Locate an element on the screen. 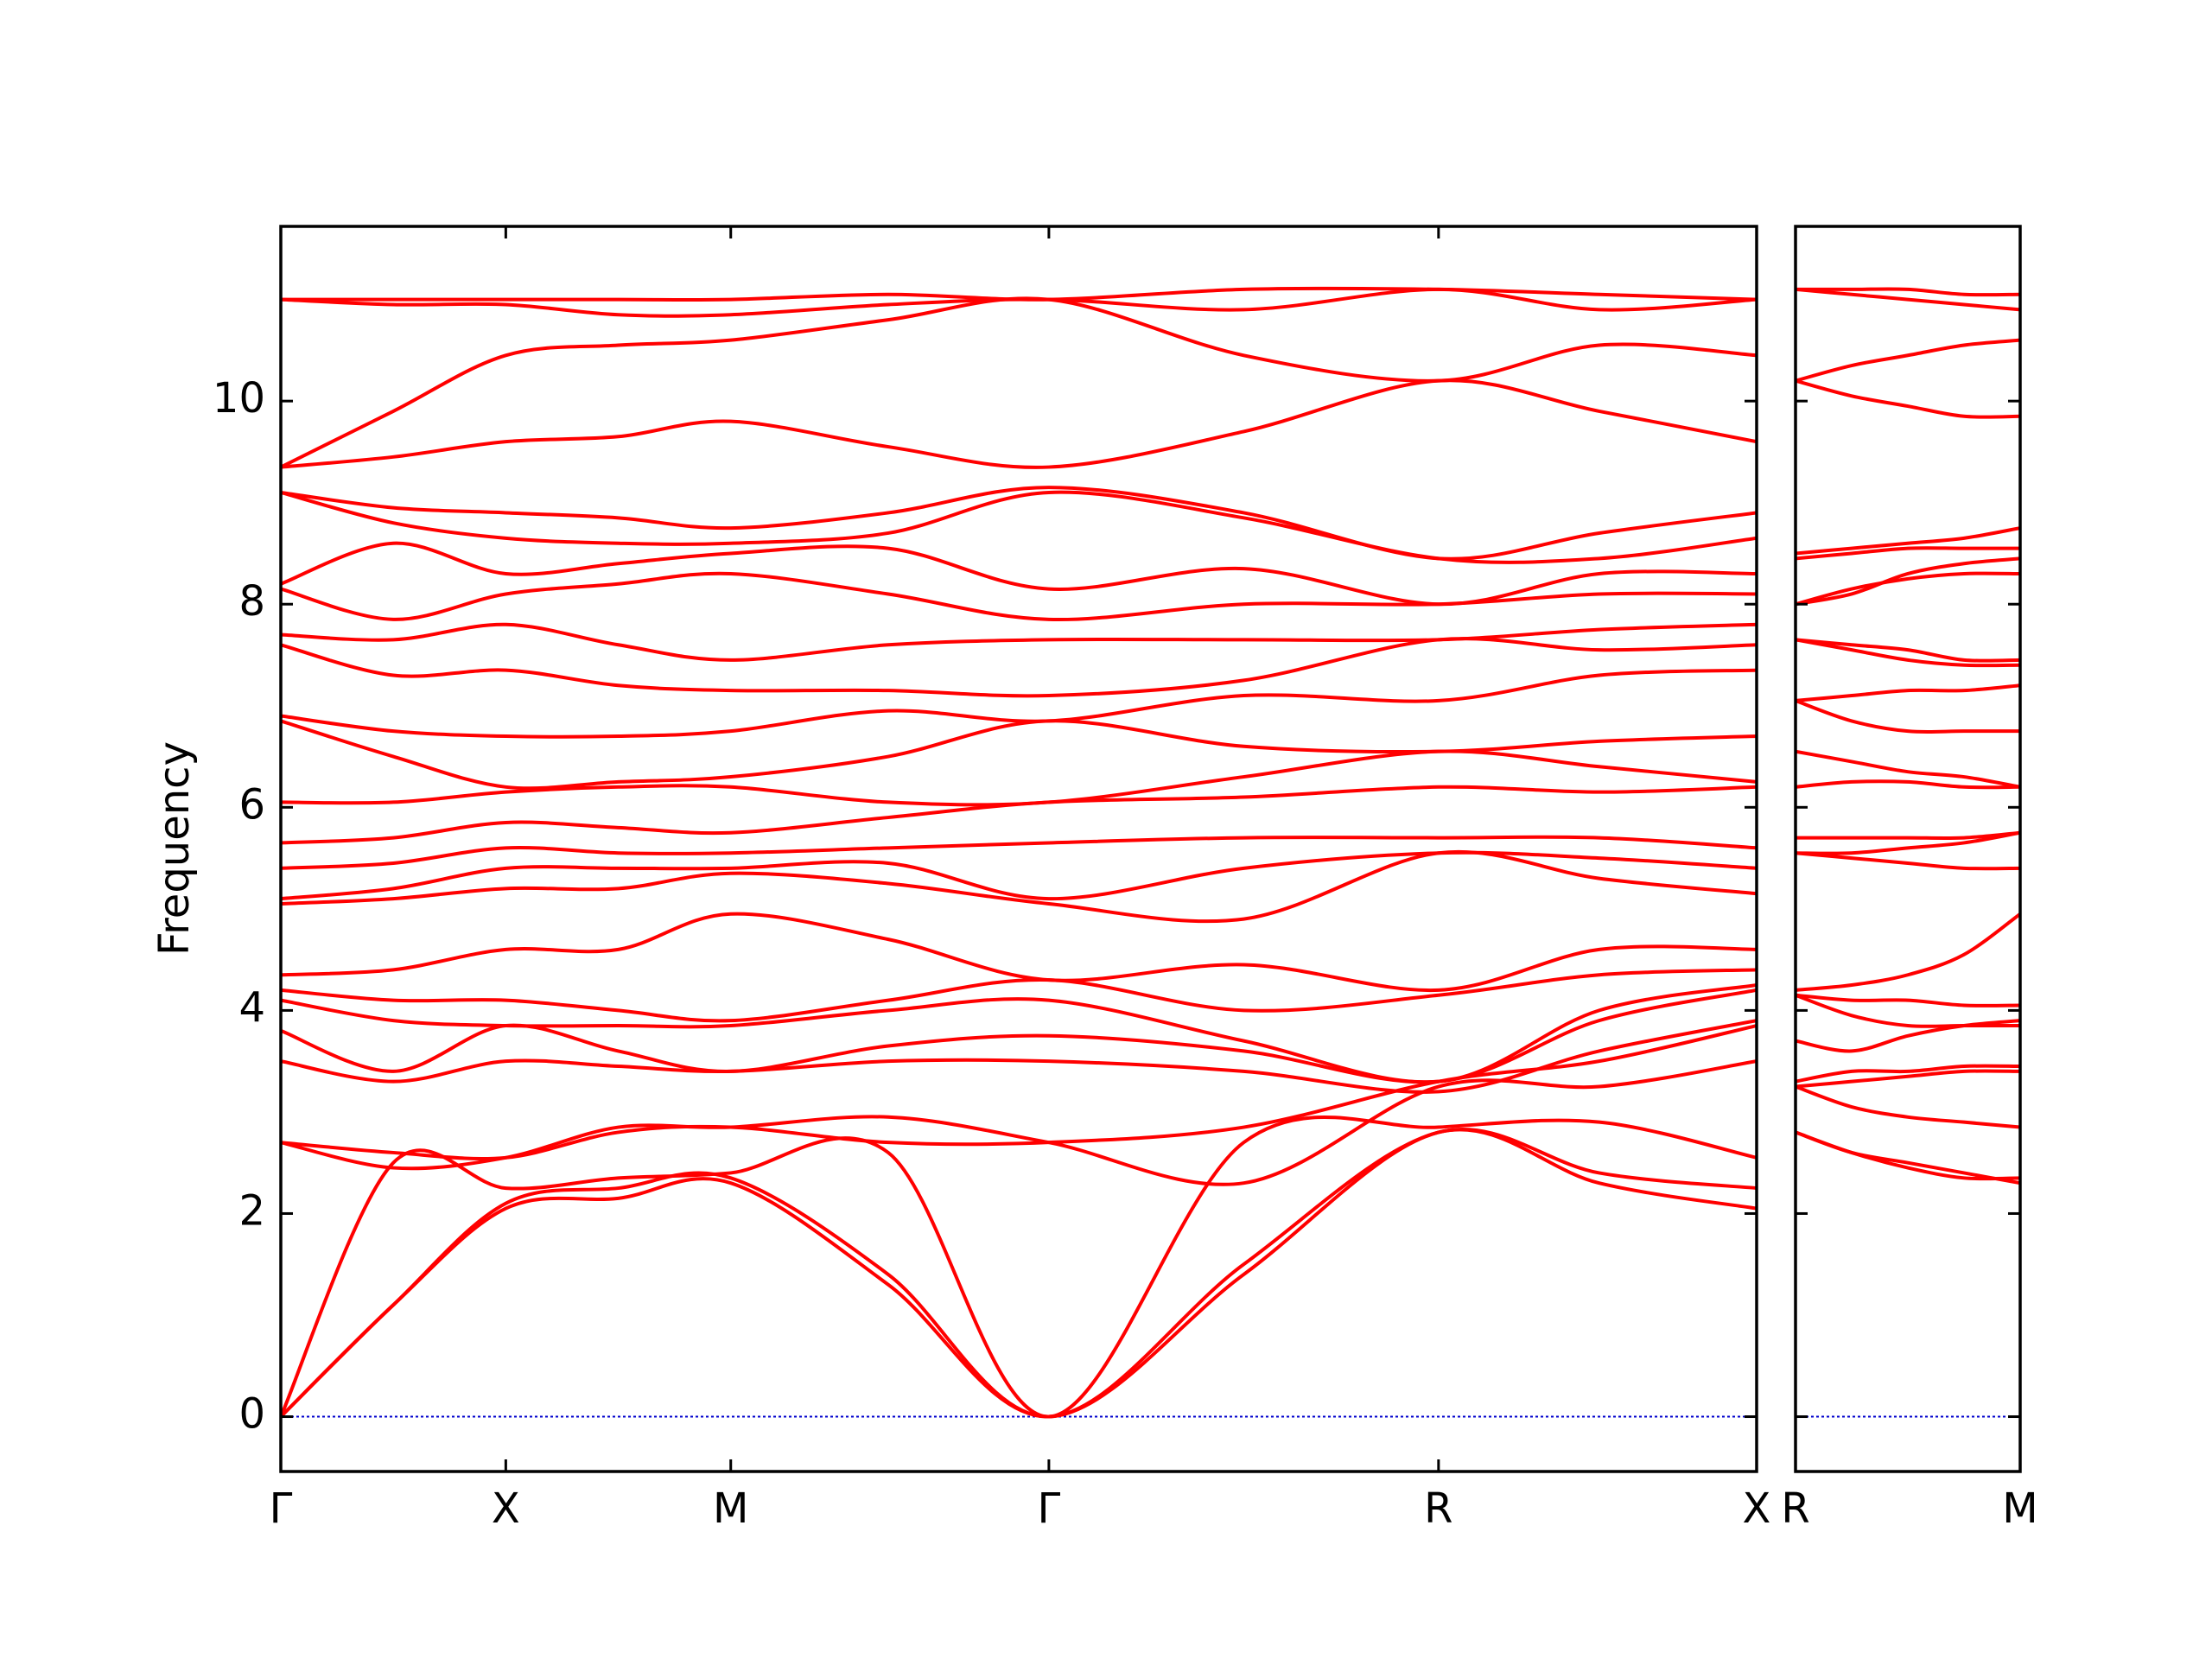 The height and width of the screenshot is (1659, 2212). y-tick-label: 10 is located at coordinates (239, 398).